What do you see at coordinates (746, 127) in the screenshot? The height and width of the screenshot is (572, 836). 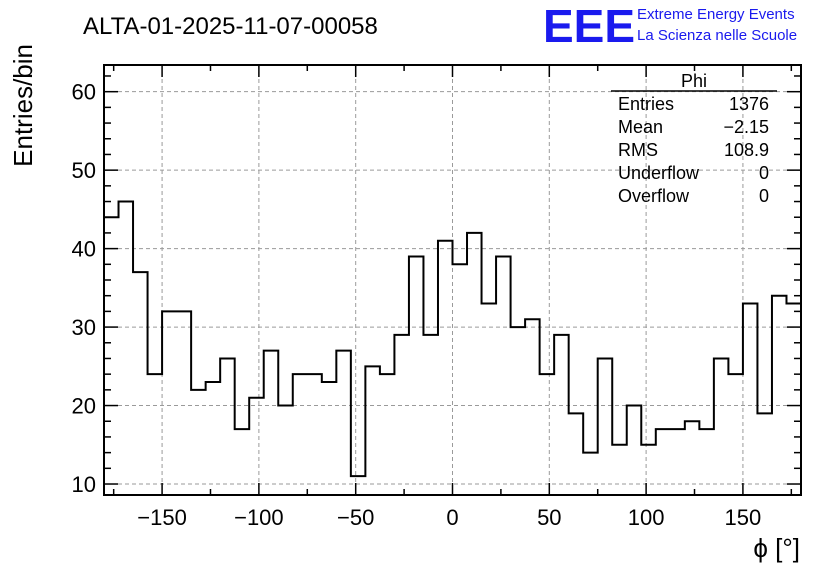 I see `stats-row-value: −2.15` at bounding box center [746, 127].